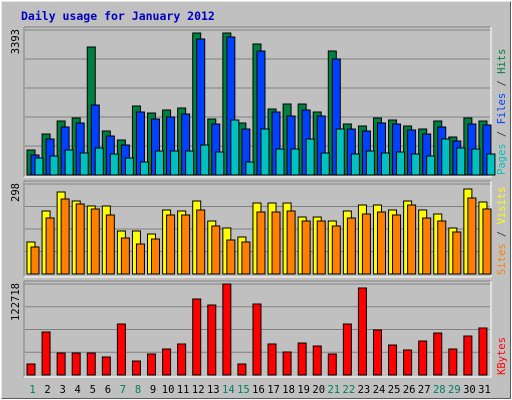 Image resolution: width=512 pixels, height=400 pixels. I want to click on x-tick-label-day-14: 14, so click(228, 390).